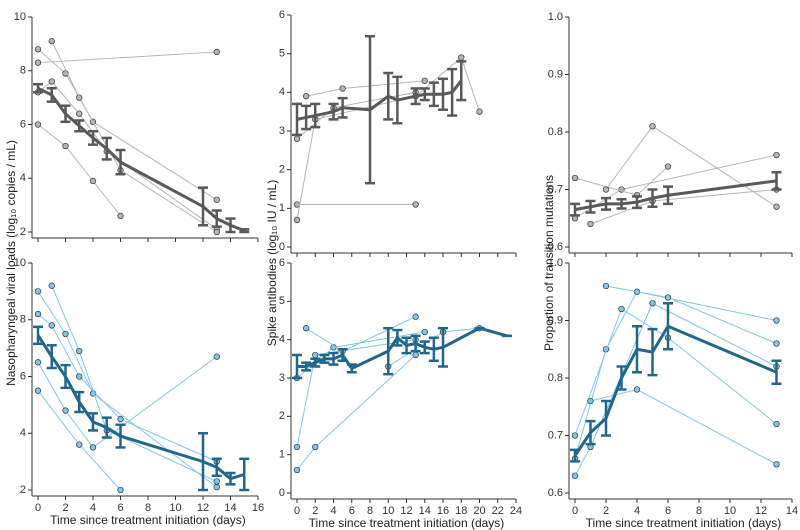 Image resolution: width=800 pixels, height=530 pixels. Describe the element at coordinates (282, 131) in the screenshot. I see `y-tick-label: 3` at that location.